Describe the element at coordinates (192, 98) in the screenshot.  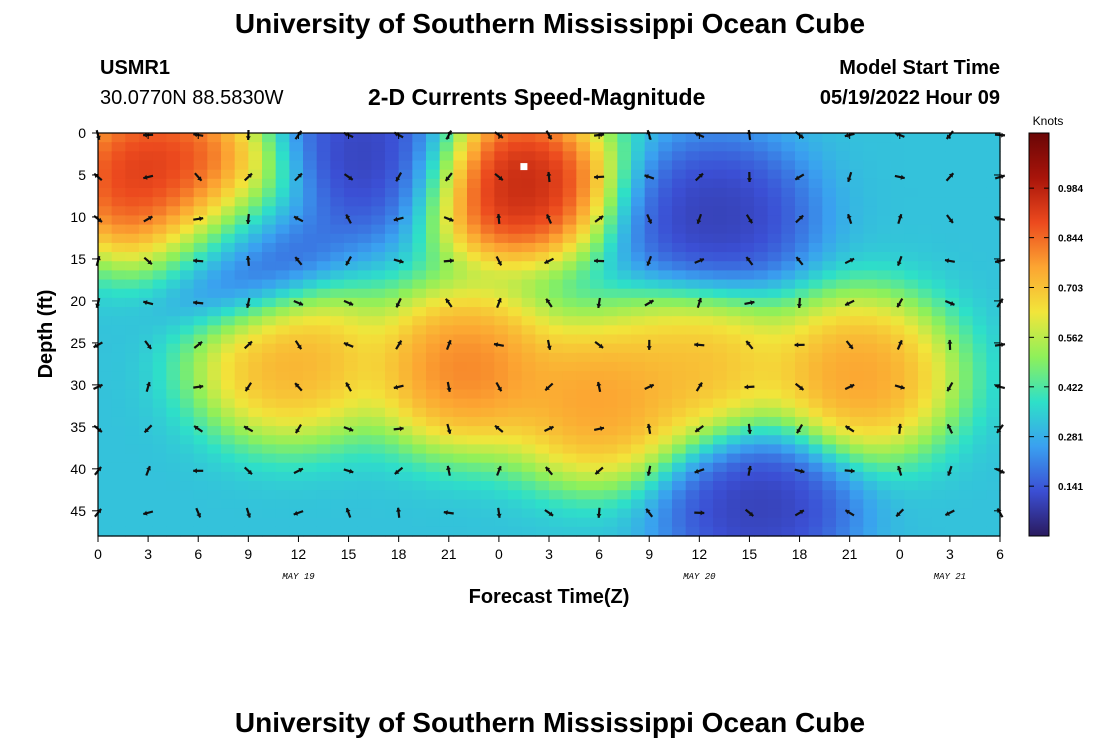
I see `station-location: 30.0770N 88.5830W` at that location.